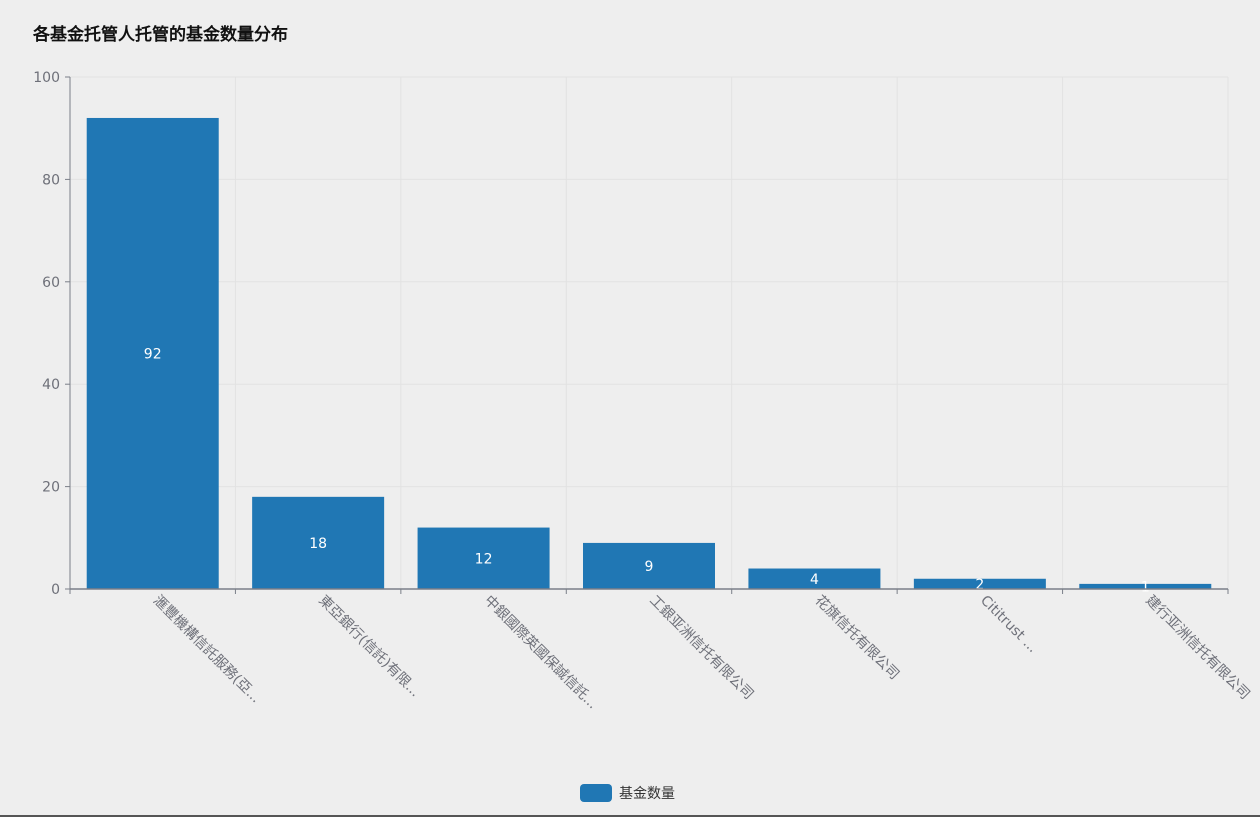 This screenshot has width=1260, height=817. Describe the element at coordinates (55, 590) in the screenshot. I see `y-tick-label: 0` at that location.